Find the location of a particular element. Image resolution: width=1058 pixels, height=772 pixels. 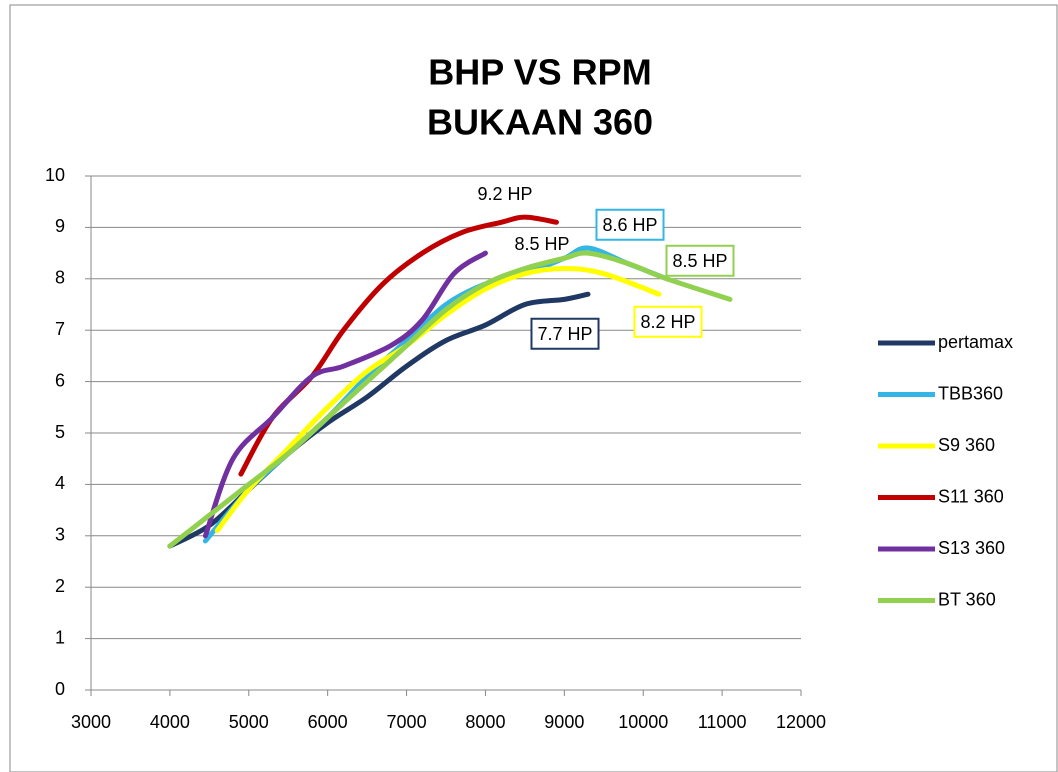

x-tick-label: 8000 is located at coordinates (485, 722).